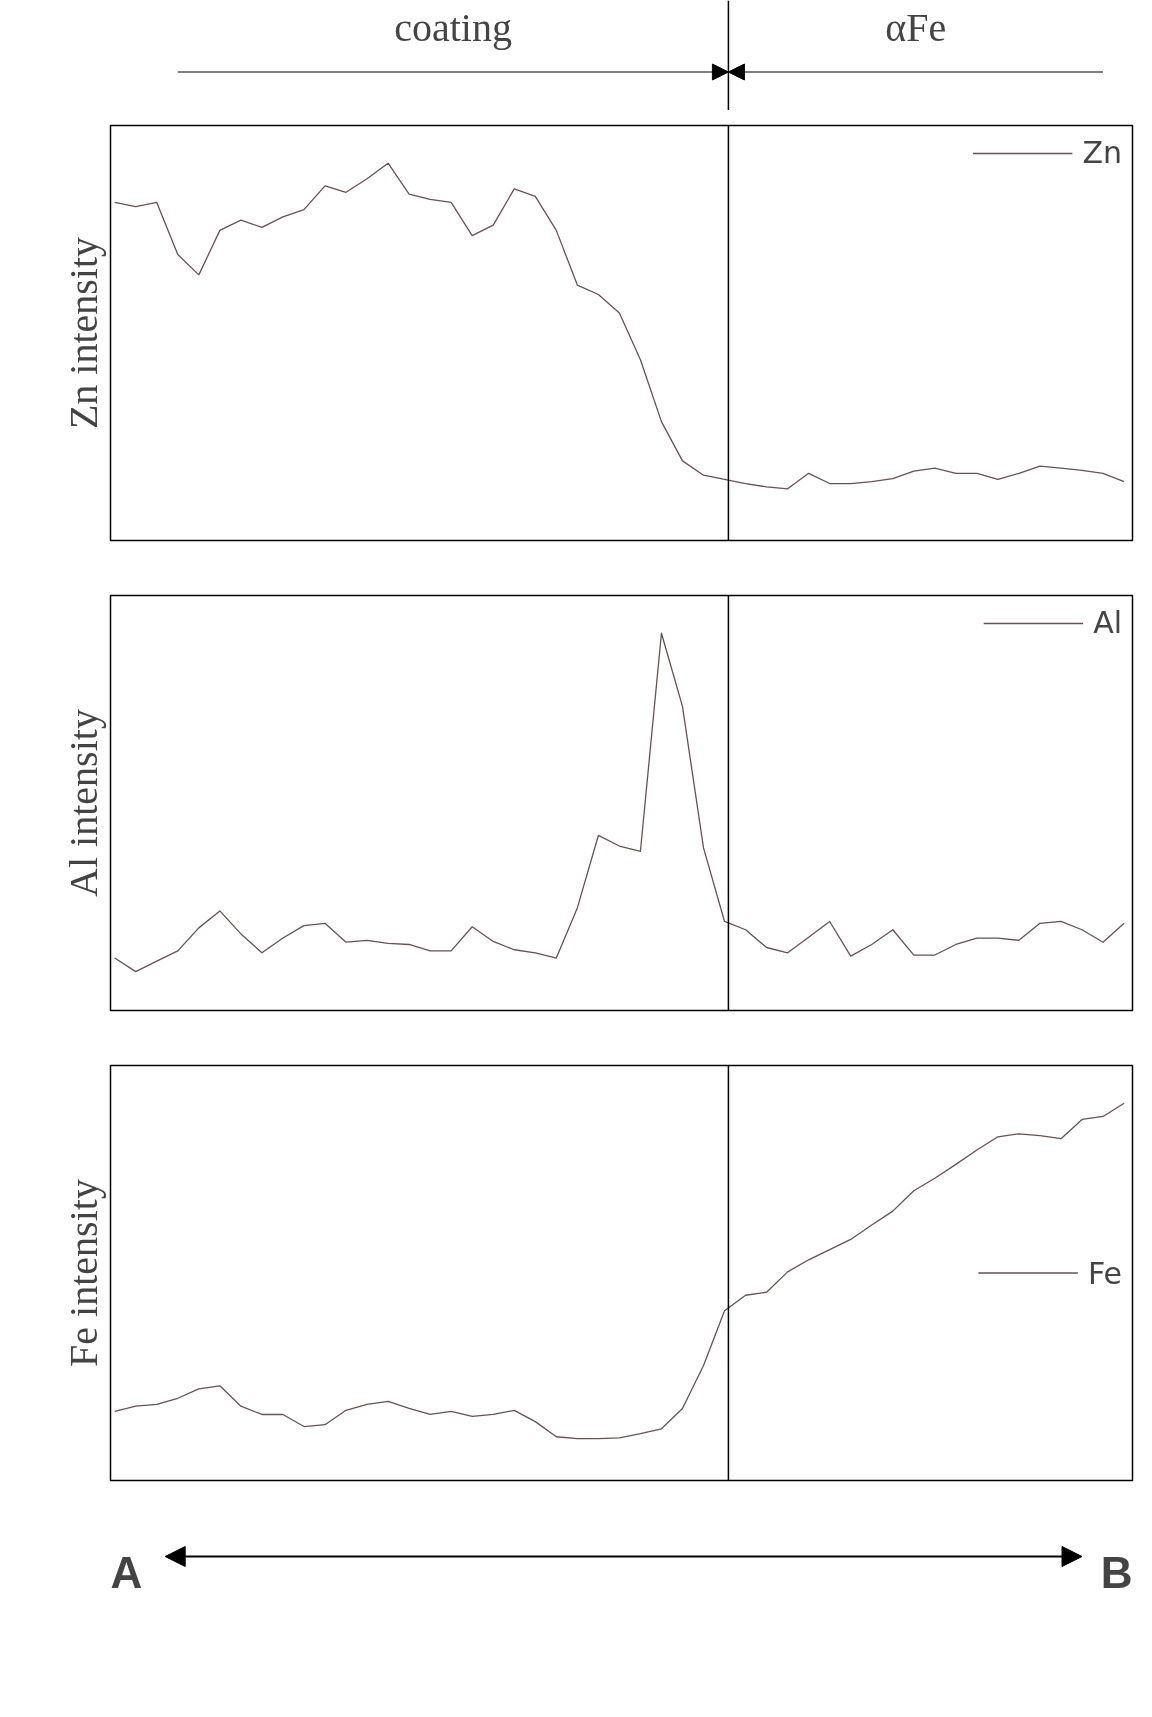 This screenshot has height=1717, width=1152. What do you see at coordinates (1102, 152) in the screenshot?
I see `legend-label: Zn` at bounding box center [1102, 152].